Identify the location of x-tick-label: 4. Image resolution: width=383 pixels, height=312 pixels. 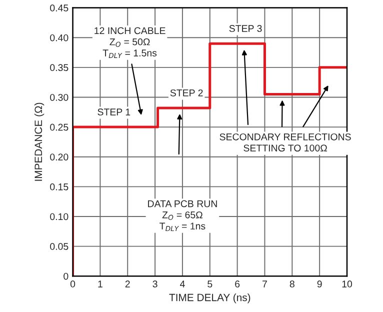
(182, 284).